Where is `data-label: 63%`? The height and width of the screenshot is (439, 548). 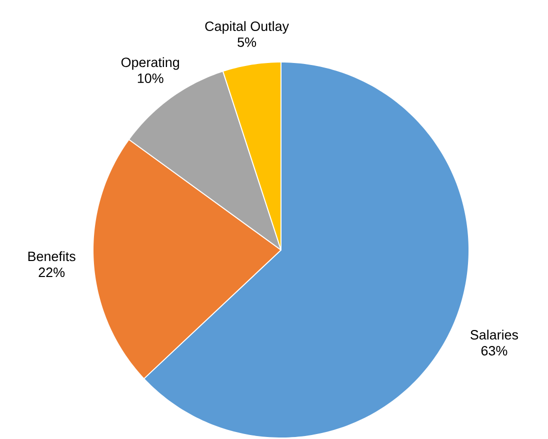 data-label: 63% is located at coordinates (494, 351).